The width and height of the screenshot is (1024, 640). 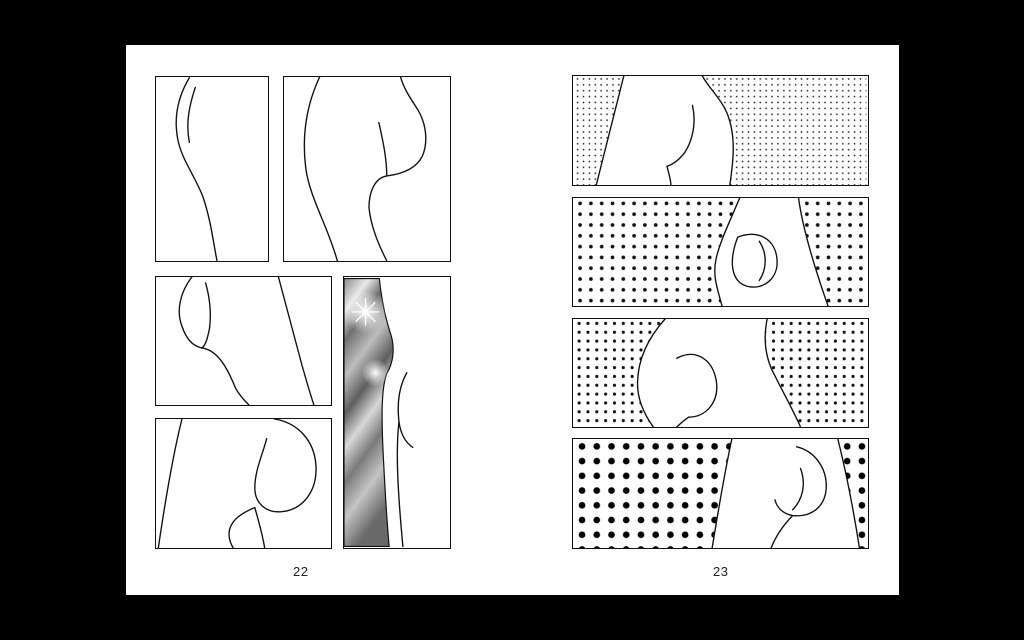 What do you see at coordinates (301, 571) in the screenshot?
I see `page-number: 22` at bounding box center [301, 571].